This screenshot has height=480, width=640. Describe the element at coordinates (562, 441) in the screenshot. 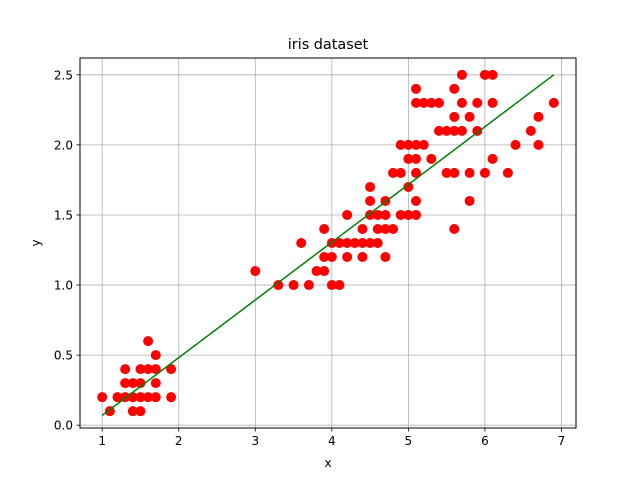

I see `x-tick-label: 7` at that location.